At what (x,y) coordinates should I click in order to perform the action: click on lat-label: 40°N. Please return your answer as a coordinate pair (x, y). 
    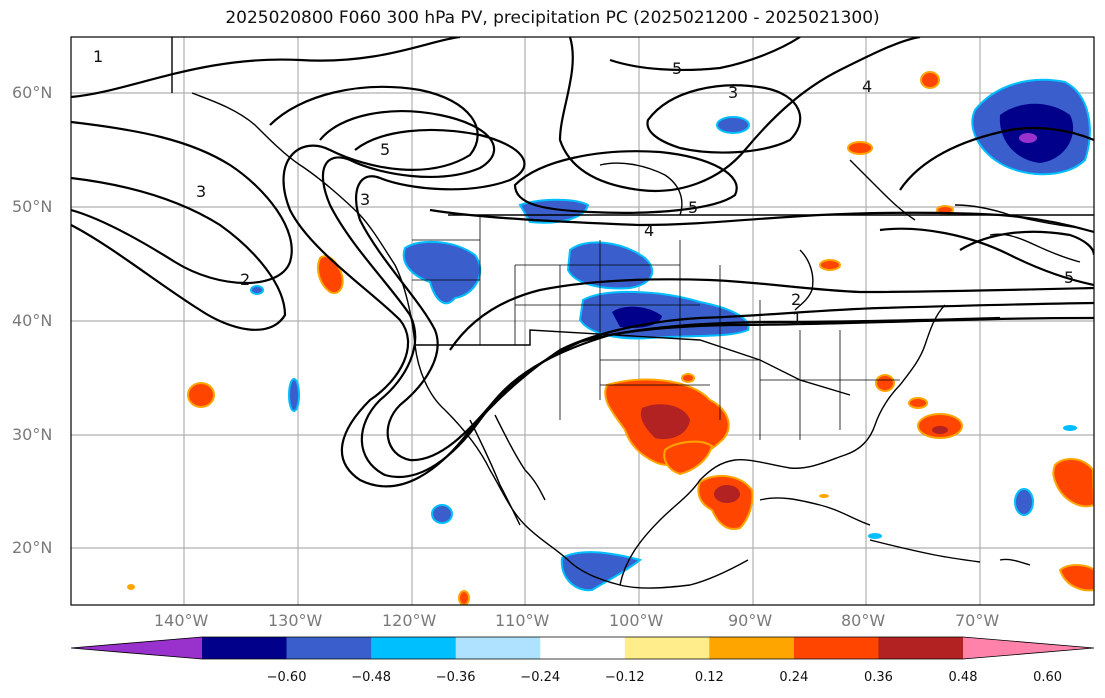
    Looking at the image, I should click on (32, 320).